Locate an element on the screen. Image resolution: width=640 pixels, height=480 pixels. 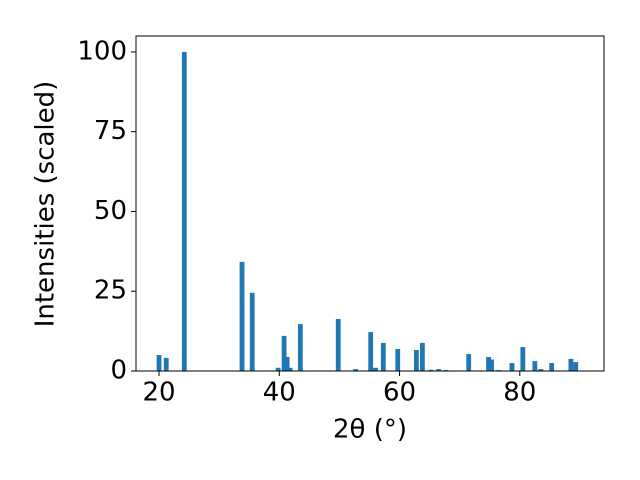
x-tick-label: 80 is located at coordinates (519, 393).